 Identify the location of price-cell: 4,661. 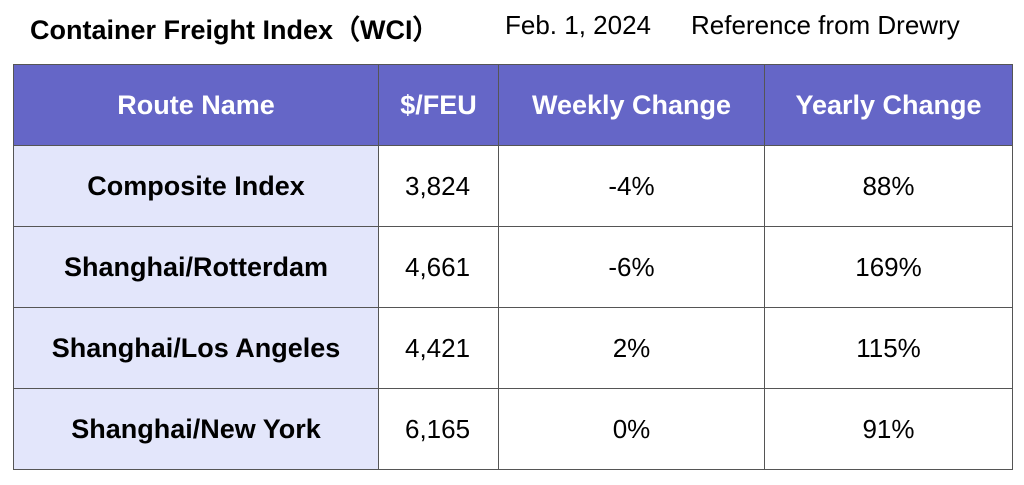
(438, 267).